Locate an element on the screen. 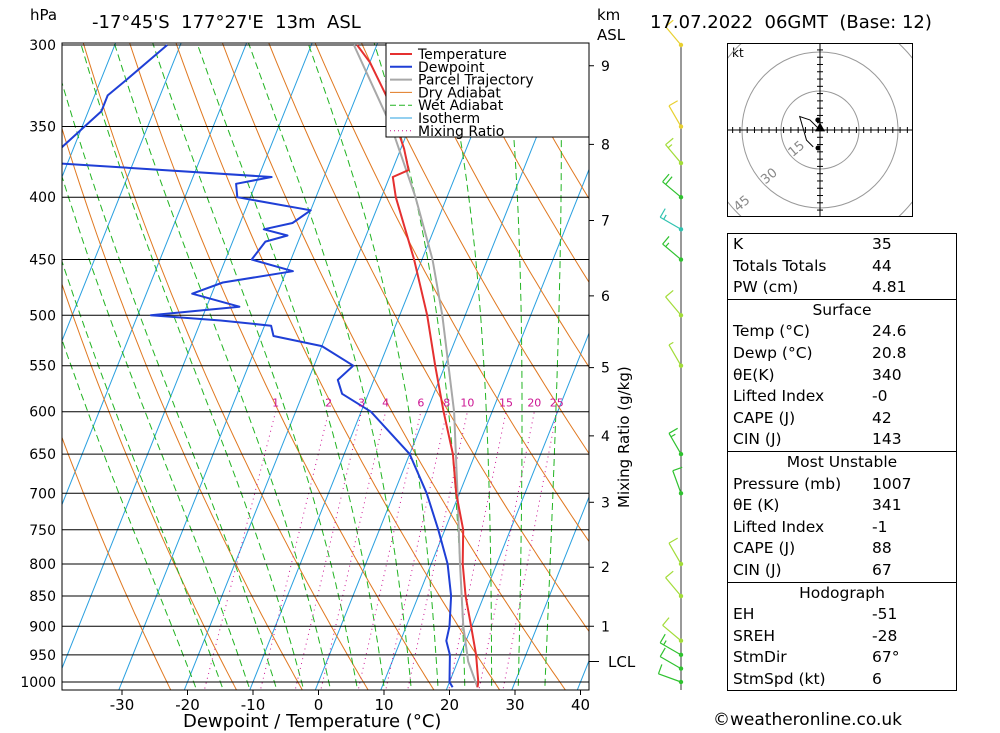  wind-profile is located at coordinates (670, 354).